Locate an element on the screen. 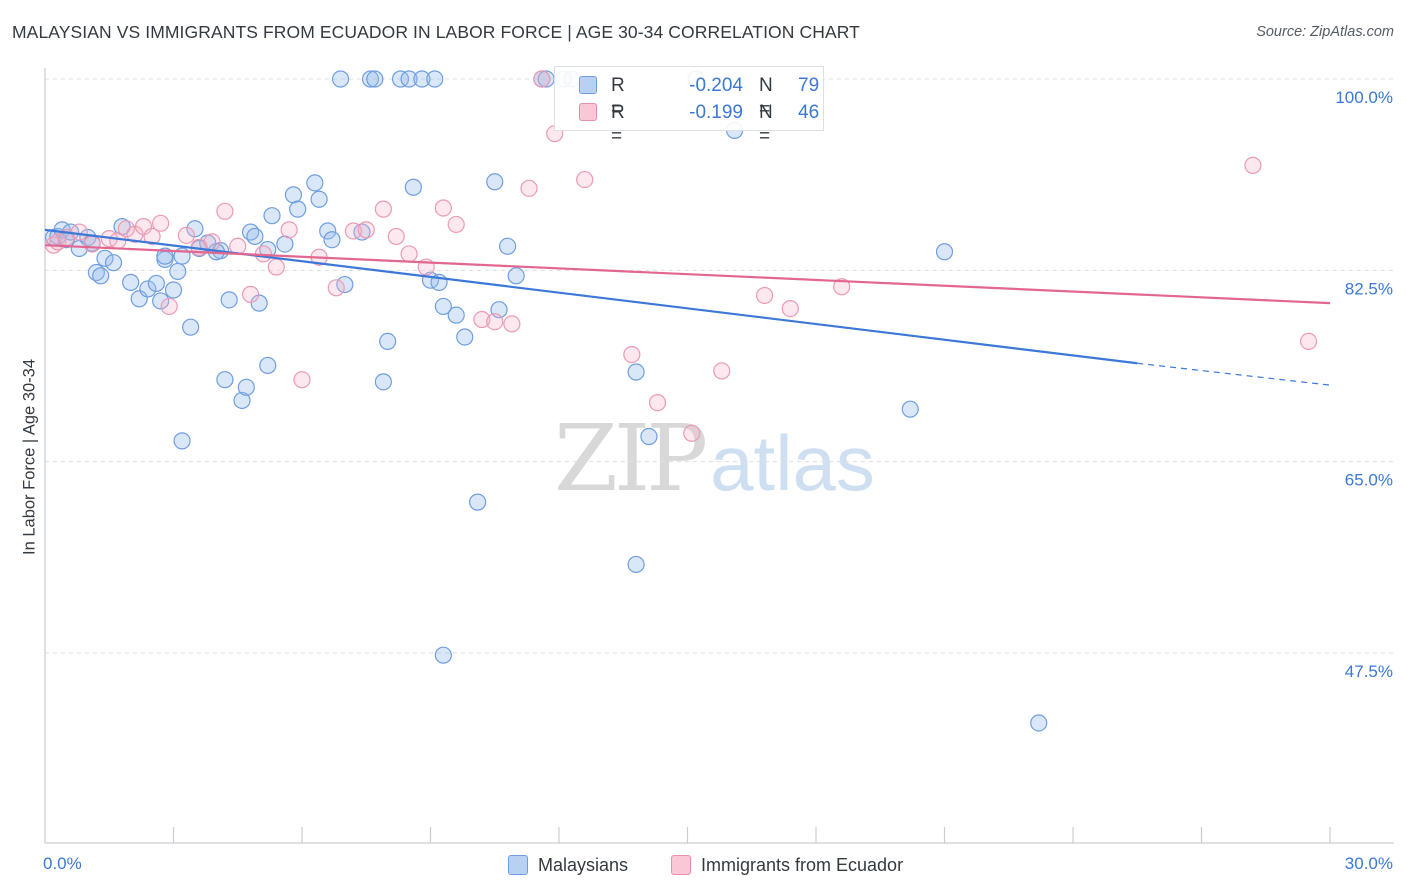 Image resolution: width=1406 pixels, height=892 pixels. x-tick-label: 30.0% is located at coordinates (1369, 863).